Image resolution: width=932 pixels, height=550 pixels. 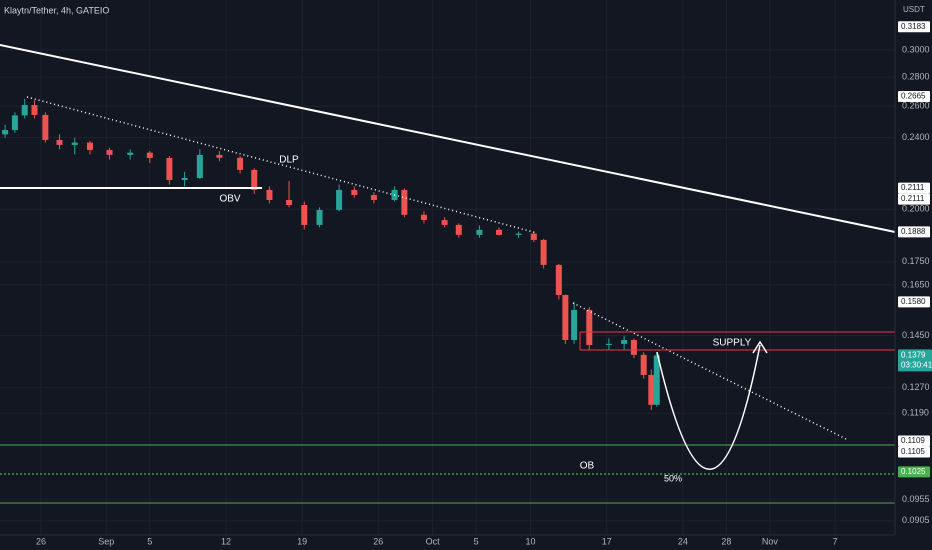 I want to click on price-tag-label: 0.1025, so click(x=913, y=471).